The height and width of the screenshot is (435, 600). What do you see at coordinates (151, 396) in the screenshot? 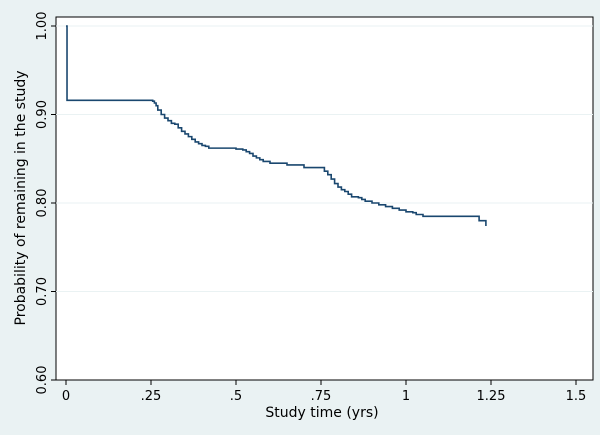
I see `x-tick-label: .25` at bounding box center [151, 396].